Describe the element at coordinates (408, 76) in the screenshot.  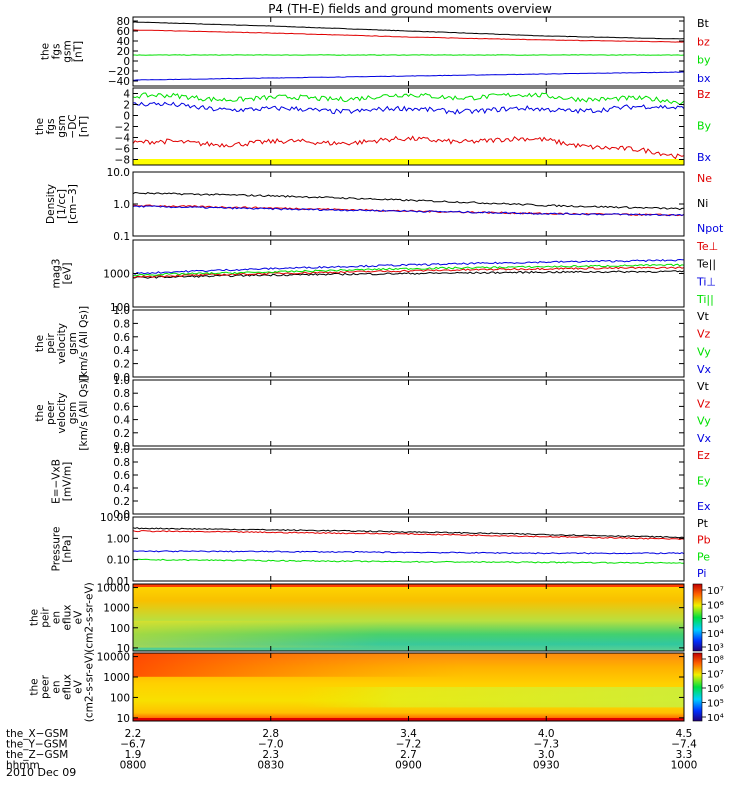
I see `series-line-bx` at that location.